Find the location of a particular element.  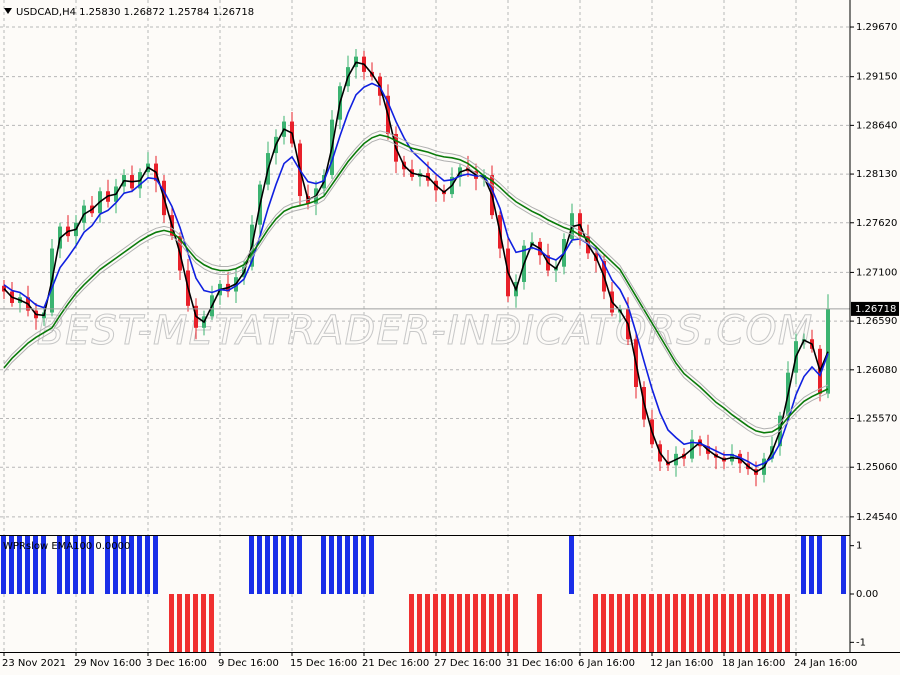

symbol-arrow is located at coordinates (8, 11).